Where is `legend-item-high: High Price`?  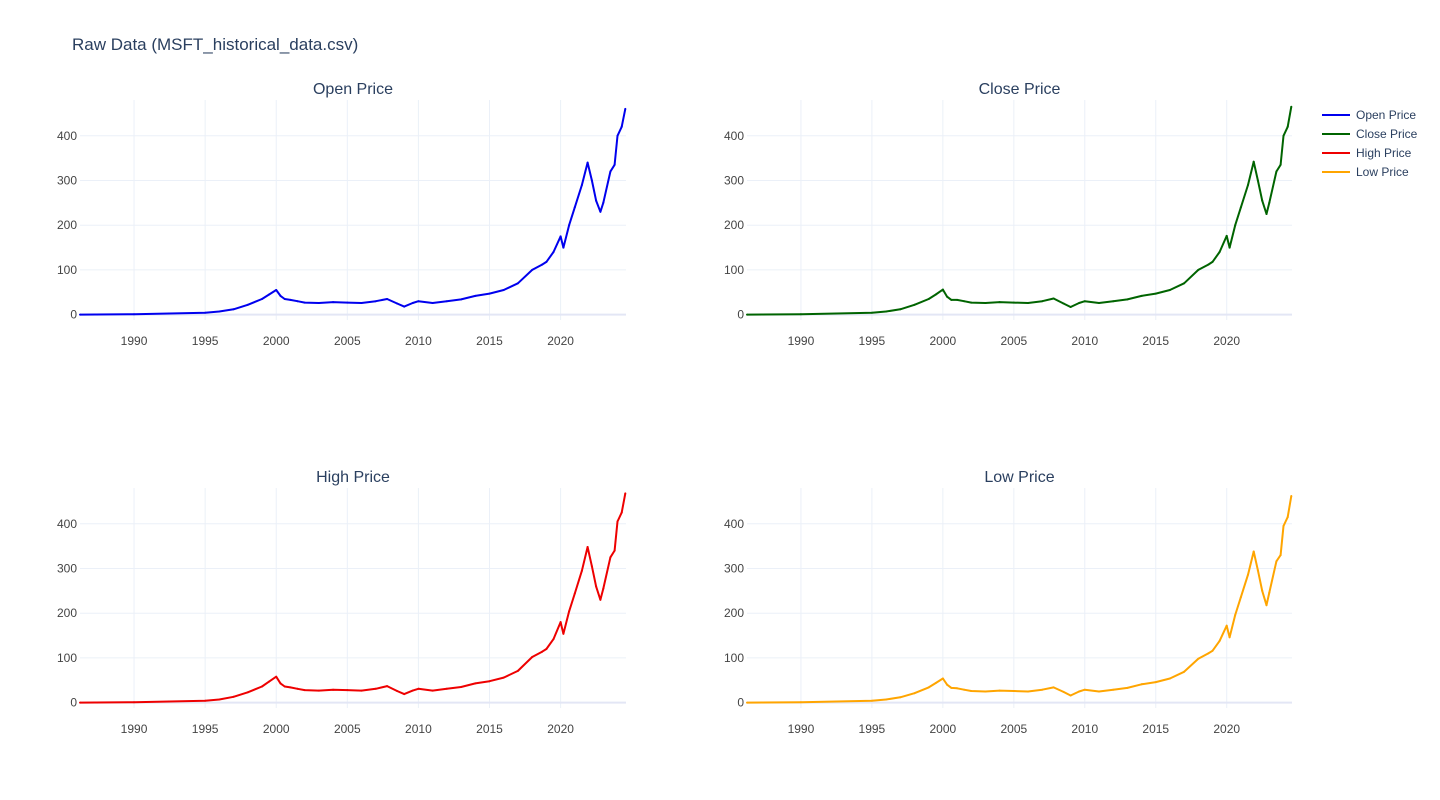 legend-item-high: High Price is located at coordinates (1367, 153).